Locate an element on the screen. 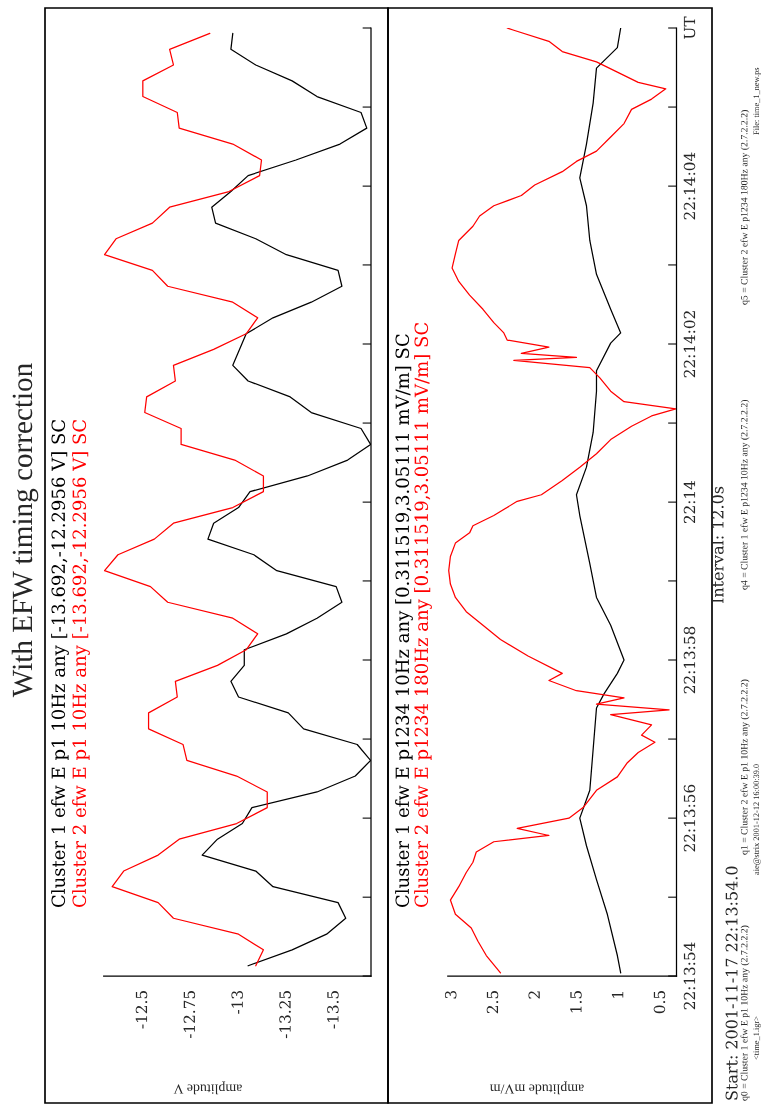  x-axis-title: amplitude mV/m is located at coordinates (536, 1088).